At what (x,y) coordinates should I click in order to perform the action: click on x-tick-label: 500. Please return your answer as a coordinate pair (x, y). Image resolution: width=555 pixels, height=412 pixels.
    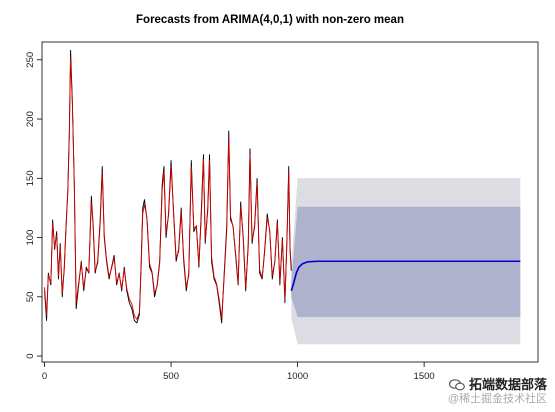
    Looking at the image, I should click on (171, 376).